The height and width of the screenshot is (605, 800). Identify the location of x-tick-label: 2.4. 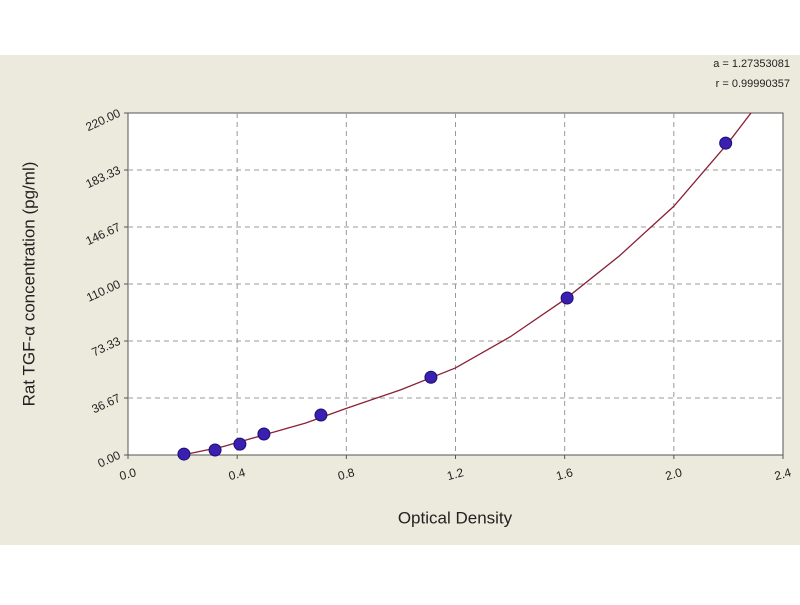
(783, 474).